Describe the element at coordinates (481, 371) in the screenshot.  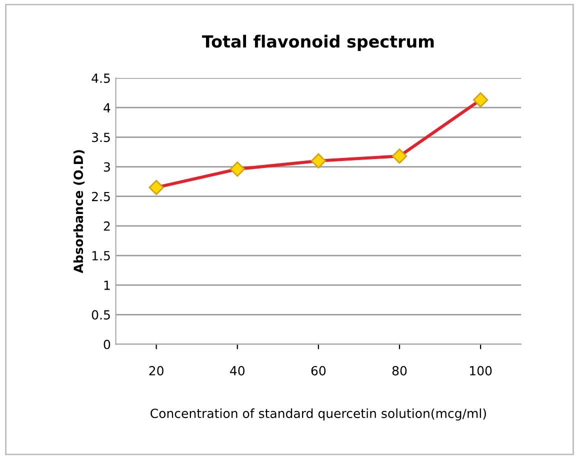
I see `x-tick-label: 100` at that location.